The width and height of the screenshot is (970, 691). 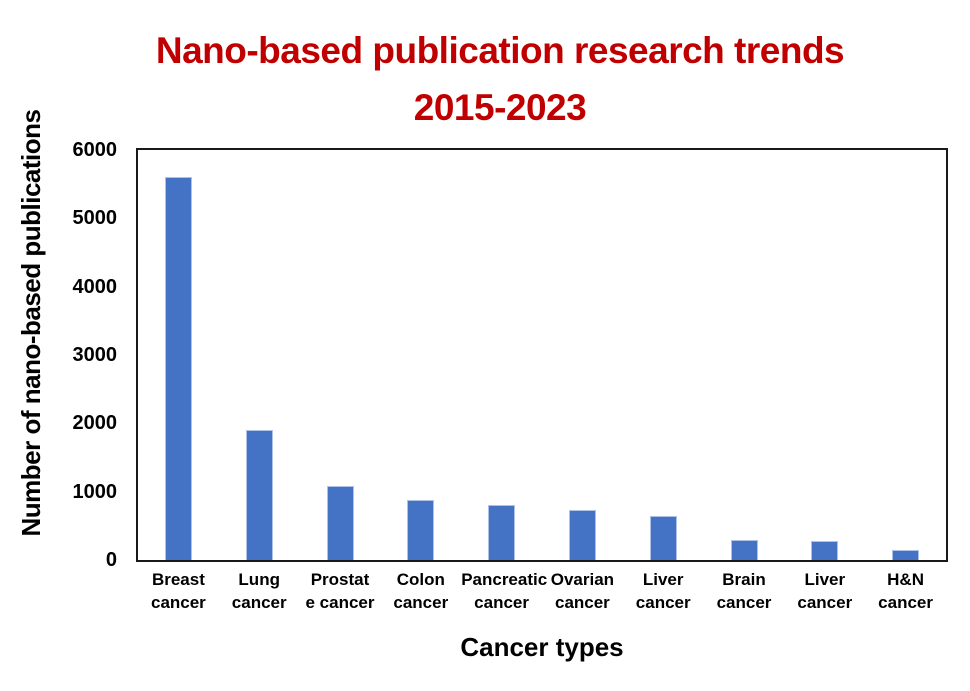 I want to click on y-tick-label: 5000, so click(x=95, y=218).